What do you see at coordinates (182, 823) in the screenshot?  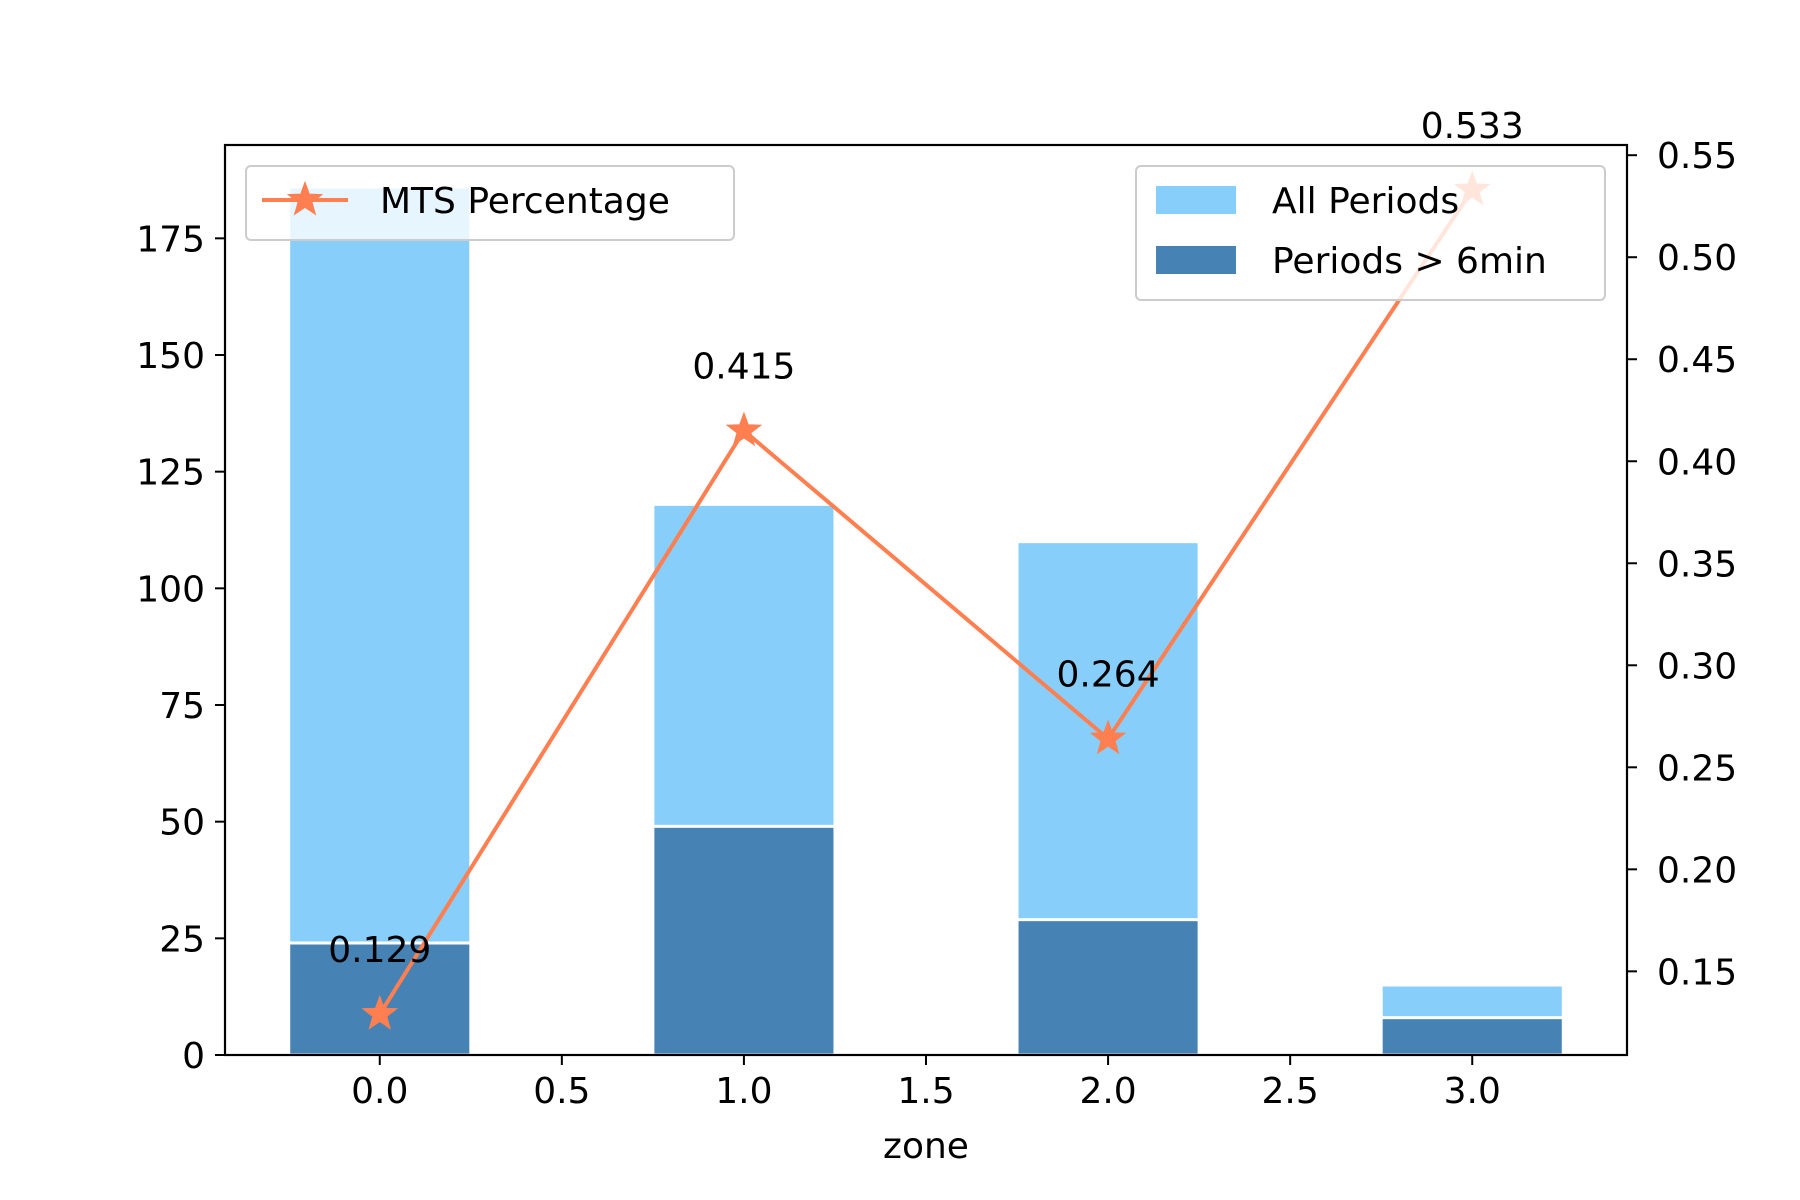 I see `y-left-tick-label-2: 50` at bounding box center [182, 823].